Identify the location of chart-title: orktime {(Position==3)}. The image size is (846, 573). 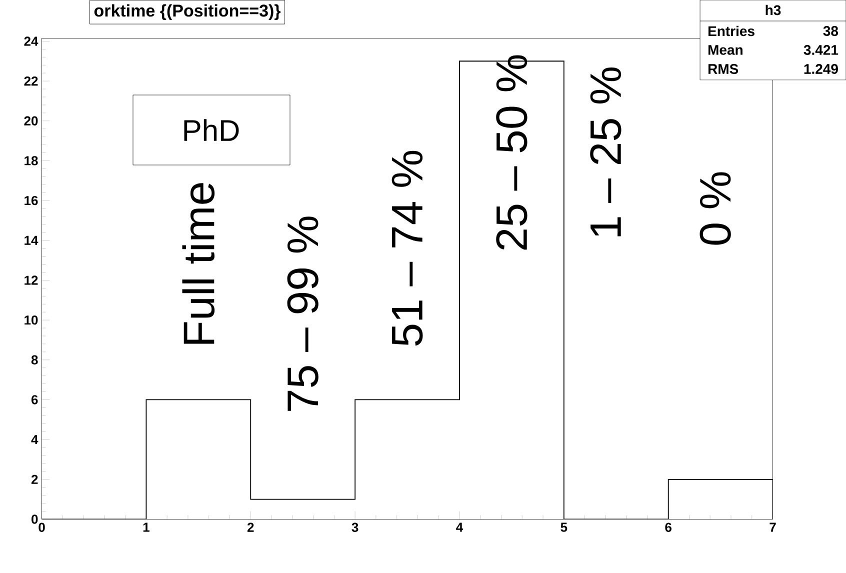
(187, 12).